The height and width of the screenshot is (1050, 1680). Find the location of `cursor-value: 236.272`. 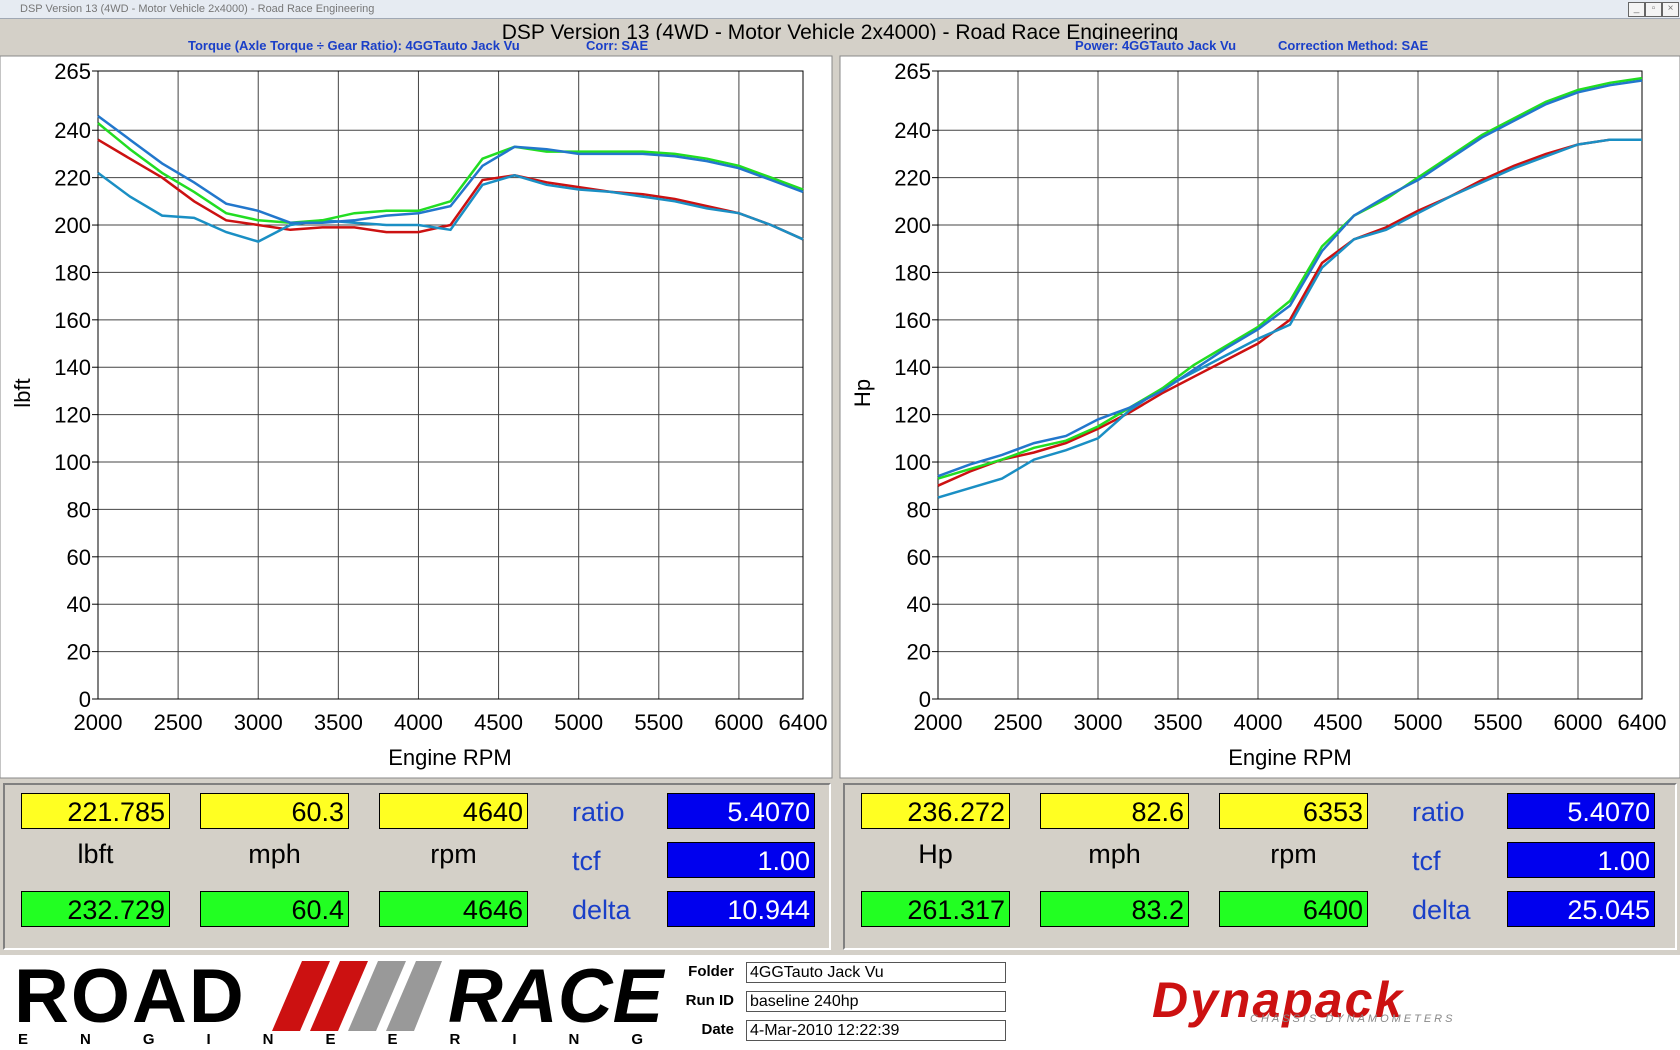

cursor-value: 236.272 is located at coordinates (935, 811).